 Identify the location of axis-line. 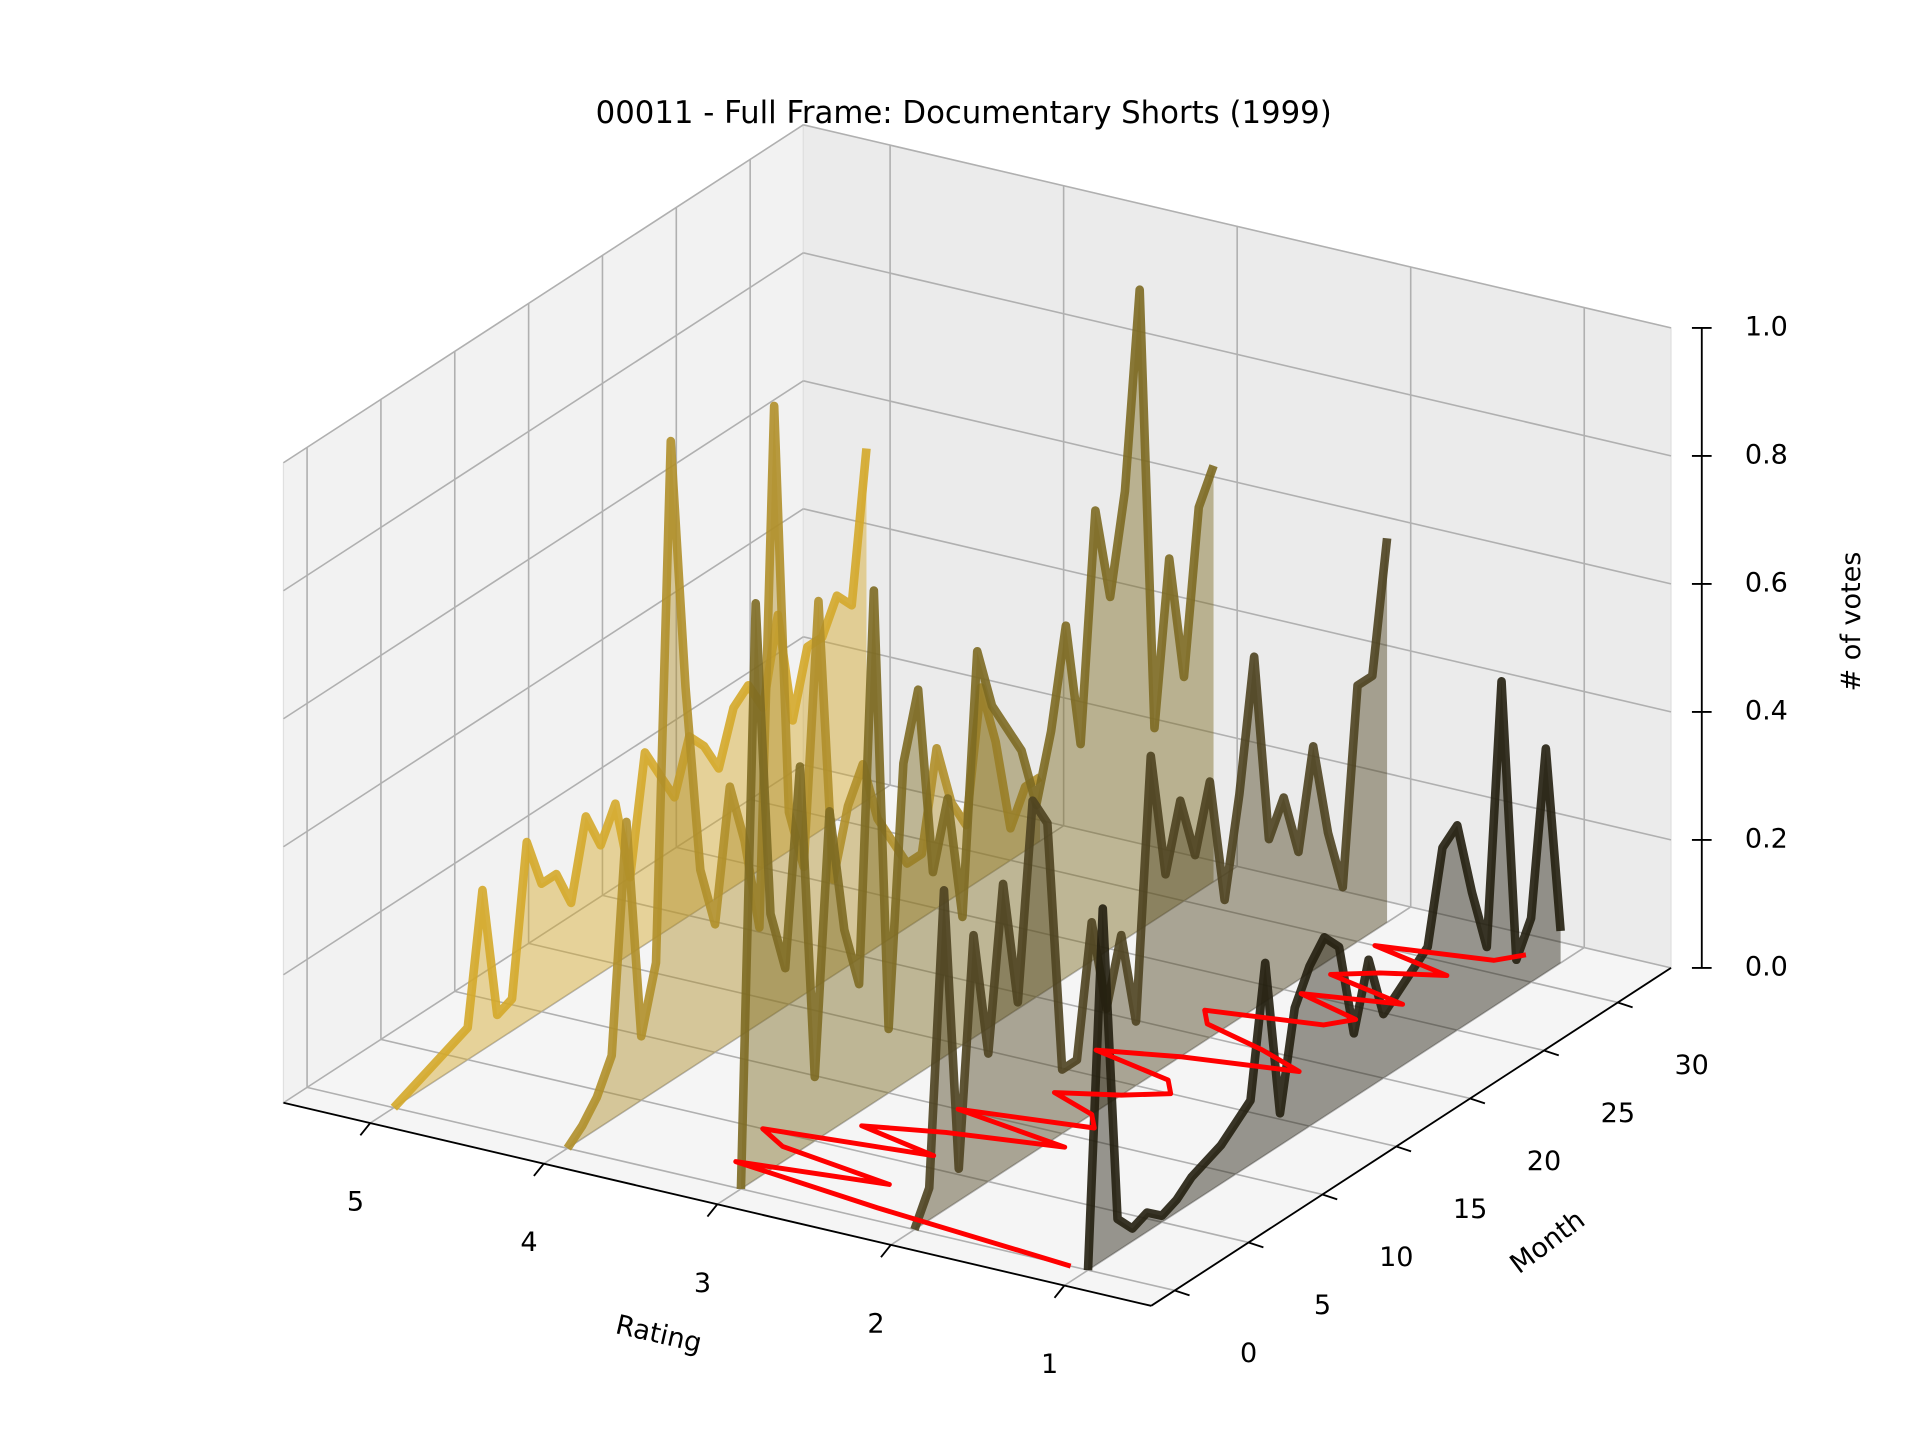
(1411, 1137).